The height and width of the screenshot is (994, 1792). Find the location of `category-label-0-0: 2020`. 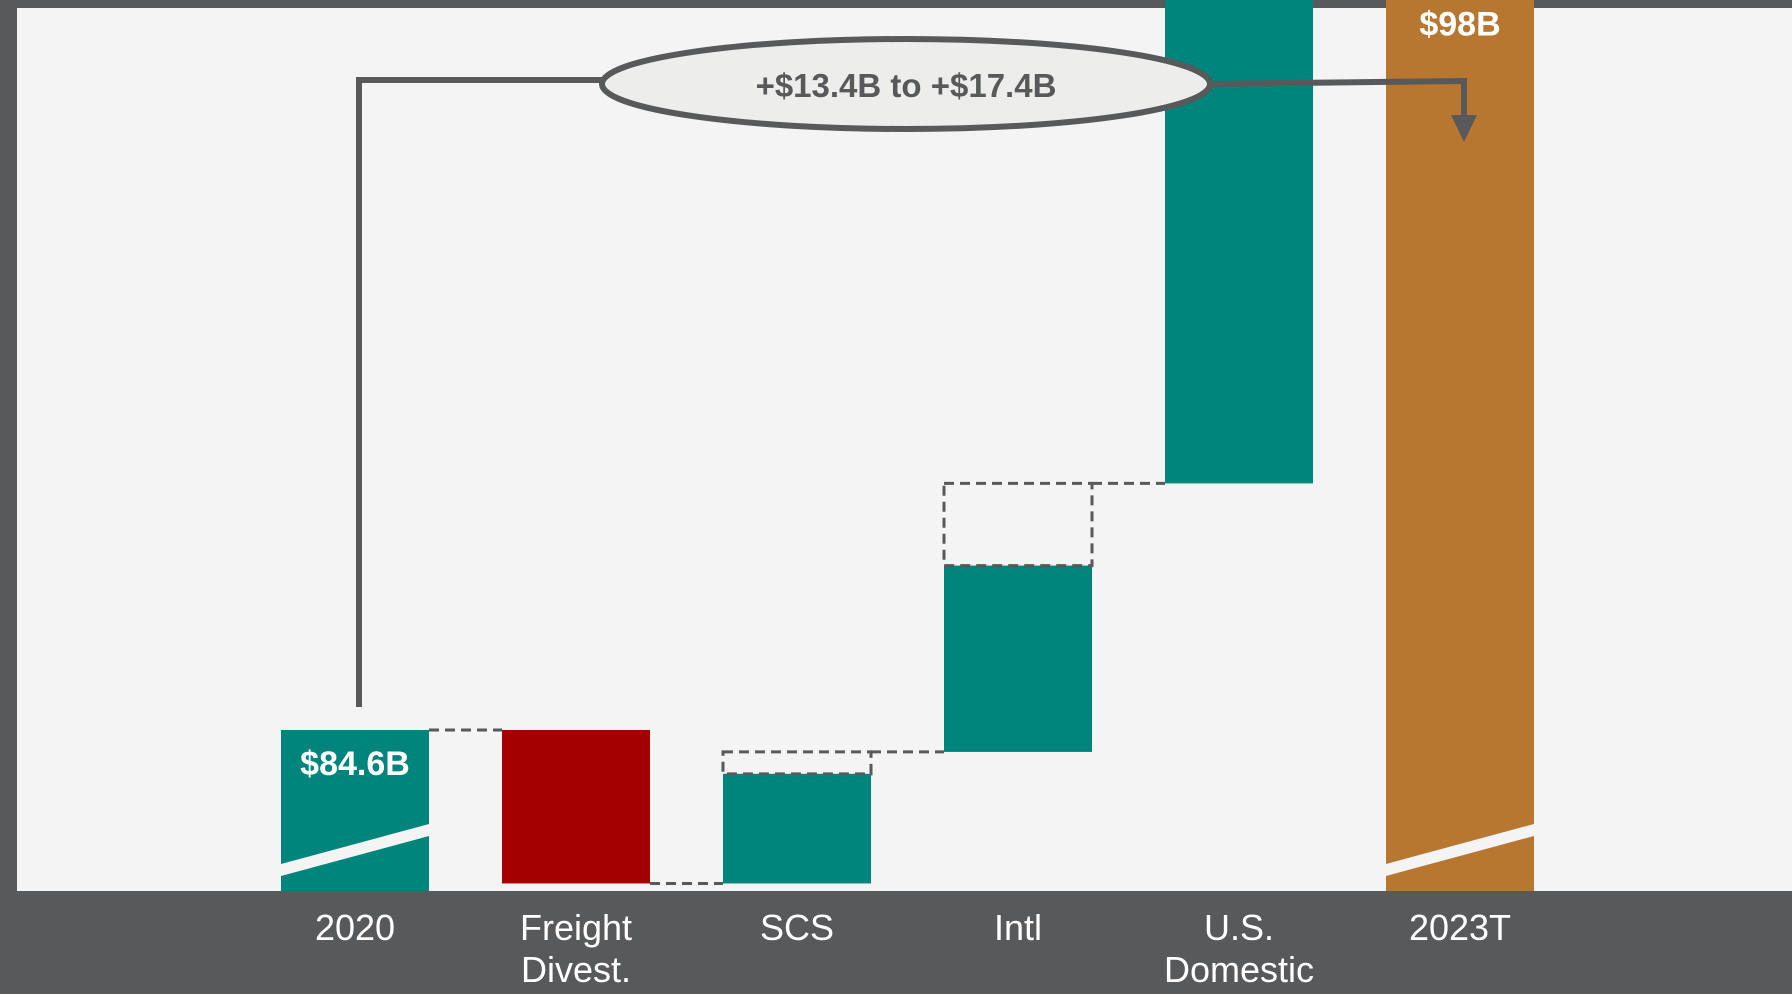

category-label-0-0: 2020 is located at coordinates (355, 927).